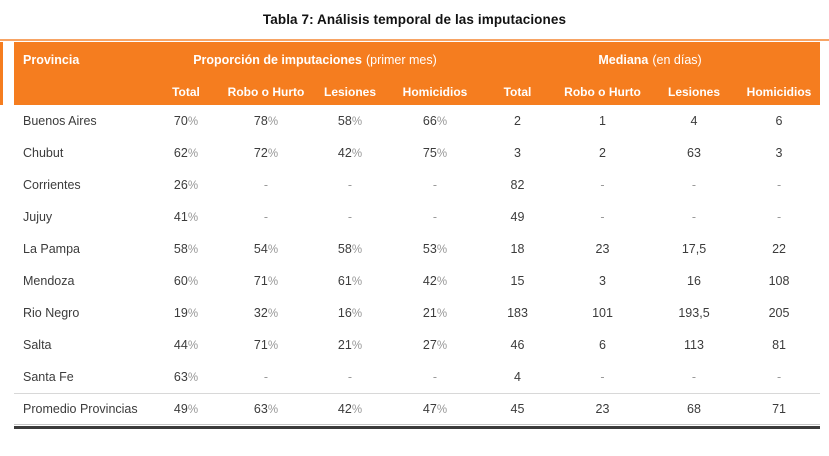 The image size is (829, 456). I want to click on provincia-cell: Chubut, so click(43, 153).